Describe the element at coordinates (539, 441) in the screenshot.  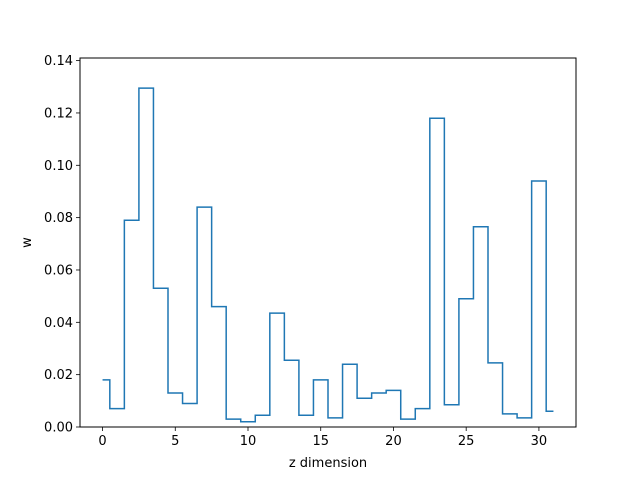
I see `x-tick-label: 30` at that location.